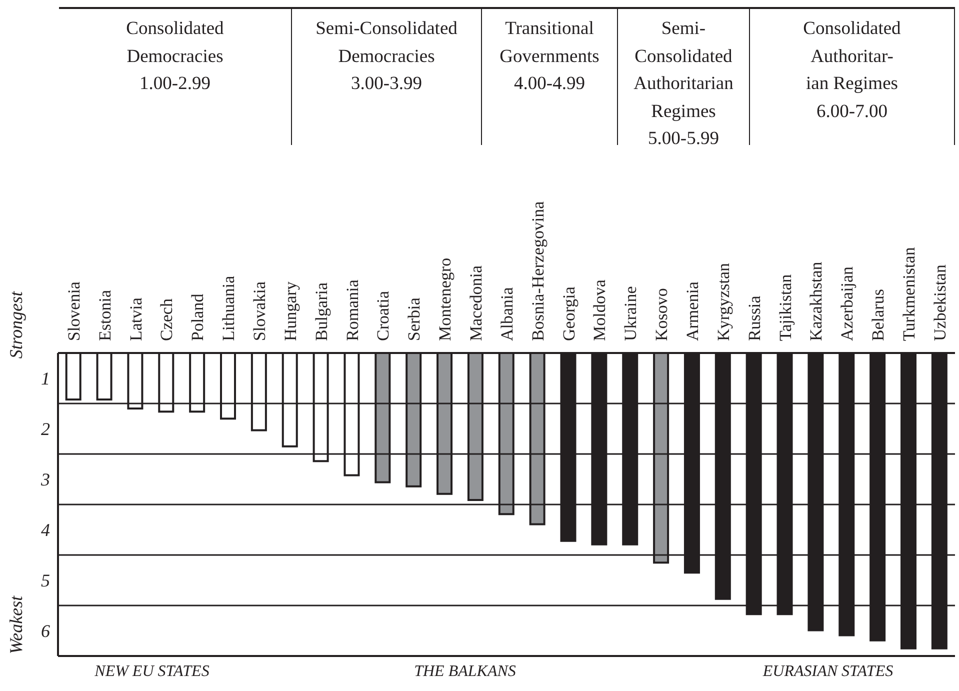 The image size is (959, 691). Describe the element at coordinates (198, 317) in the screenshot. I see `x-tick-label: Poland` at that location.